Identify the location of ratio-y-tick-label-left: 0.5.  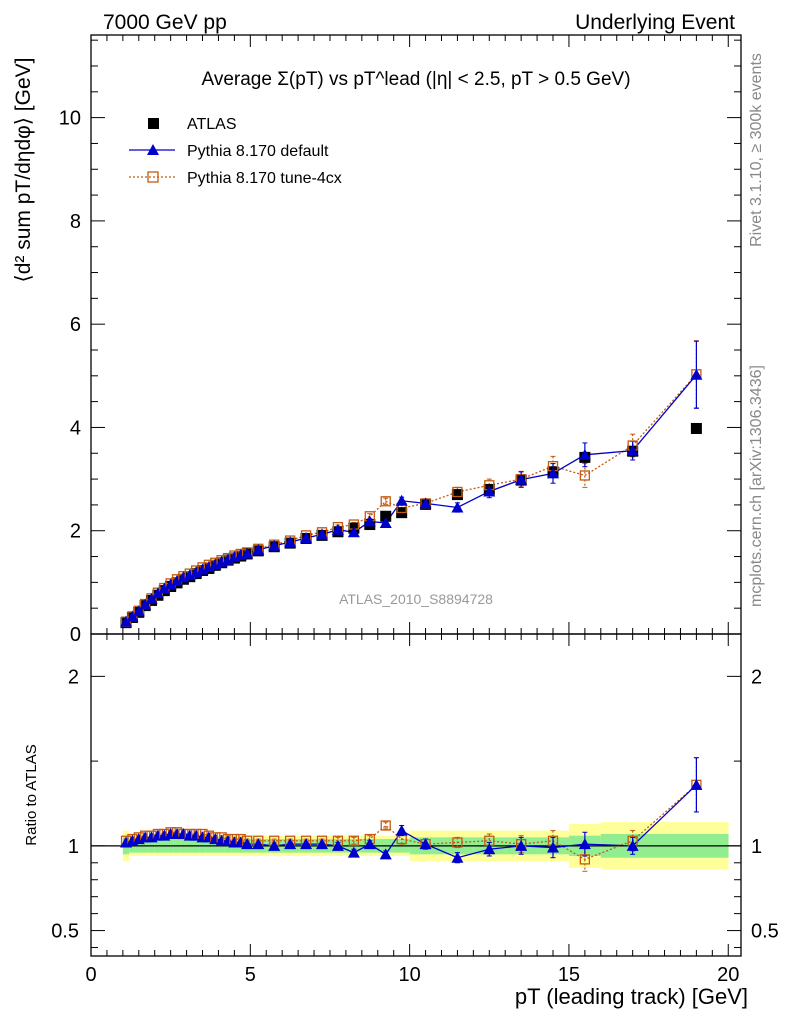
(65, 932).